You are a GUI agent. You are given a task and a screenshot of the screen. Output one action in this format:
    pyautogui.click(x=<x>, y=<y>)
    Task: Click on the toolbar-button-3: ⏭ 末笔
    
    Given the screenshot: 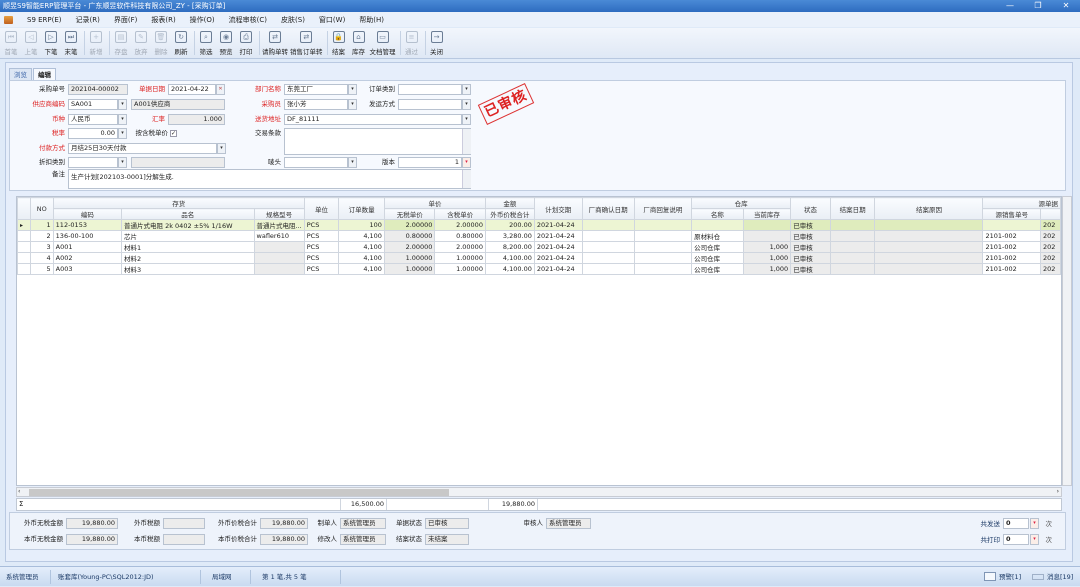 What is the action you would take?
    pyautogui.click(x=71, y=43)
    